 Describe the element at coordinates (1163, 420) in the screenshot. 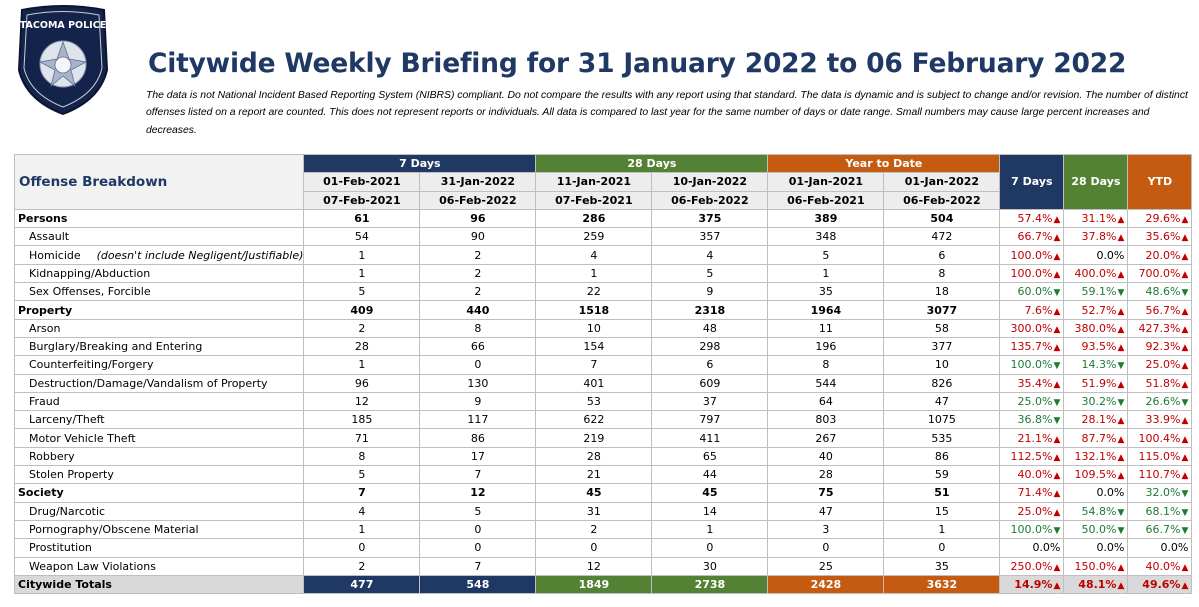

I see `percent-value: 33.9%` at that location.